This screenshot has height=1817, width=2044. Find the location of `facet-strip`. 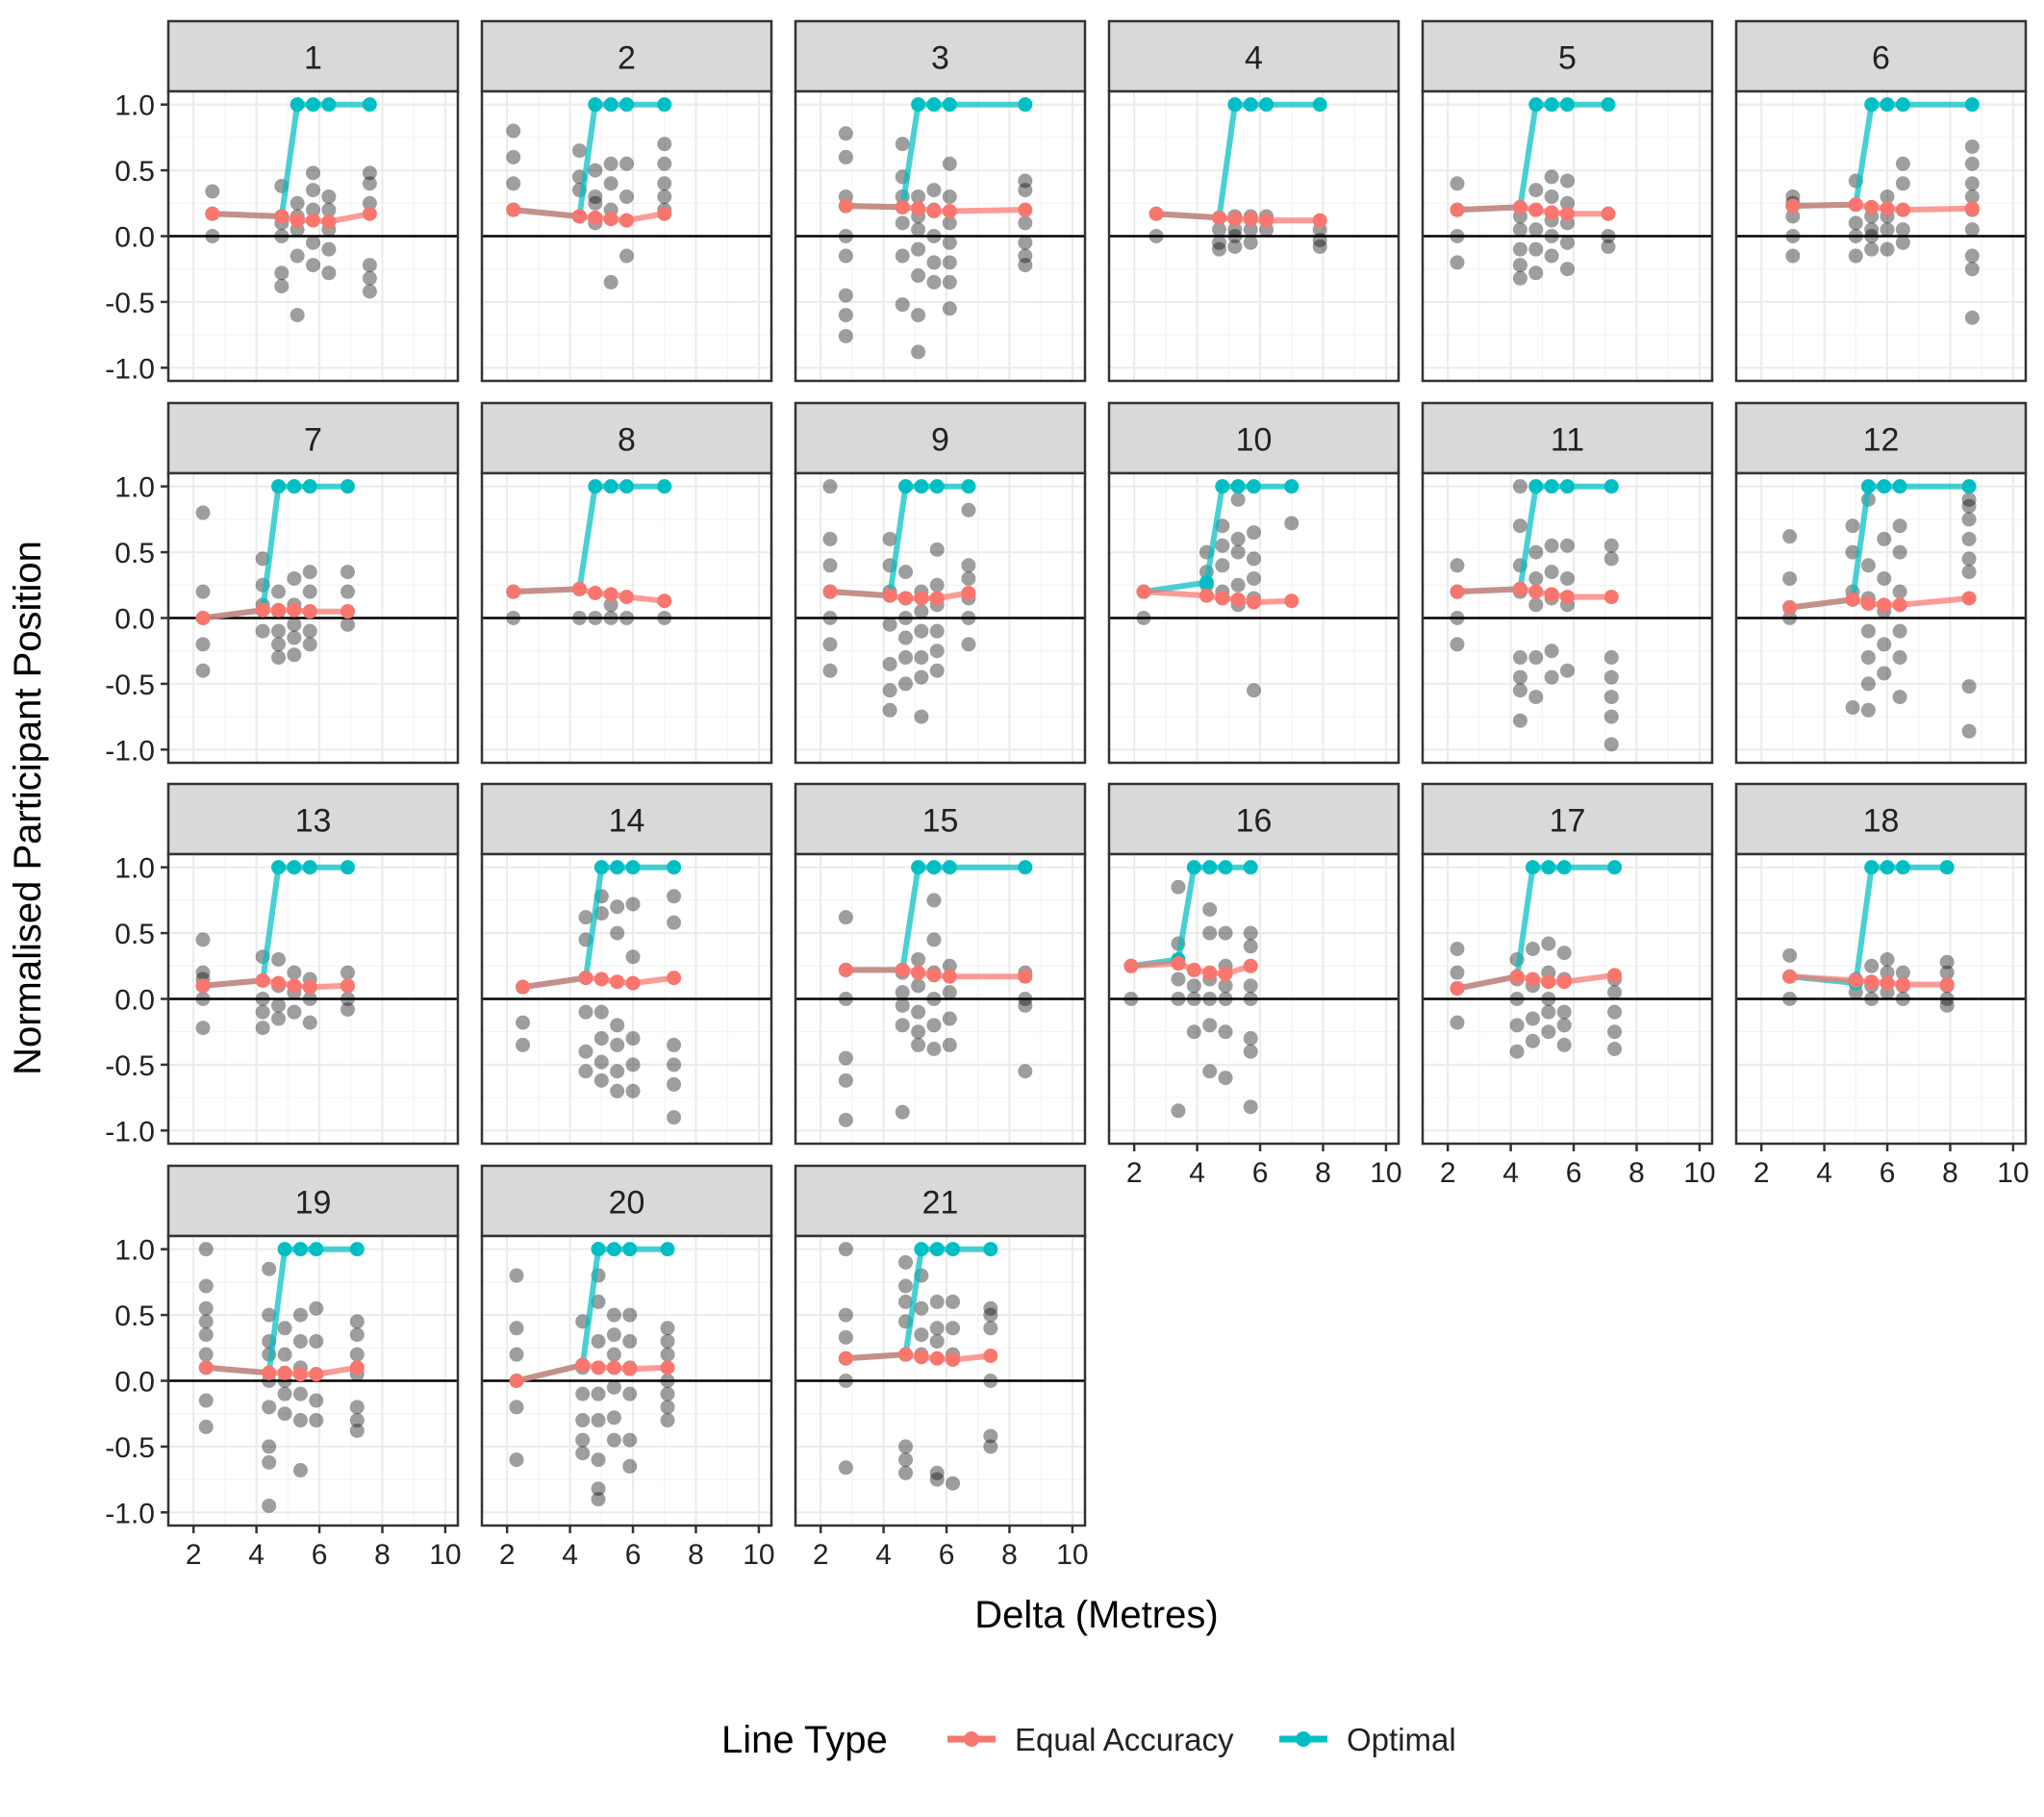

facet-strip is located at coordinates (313, 819).